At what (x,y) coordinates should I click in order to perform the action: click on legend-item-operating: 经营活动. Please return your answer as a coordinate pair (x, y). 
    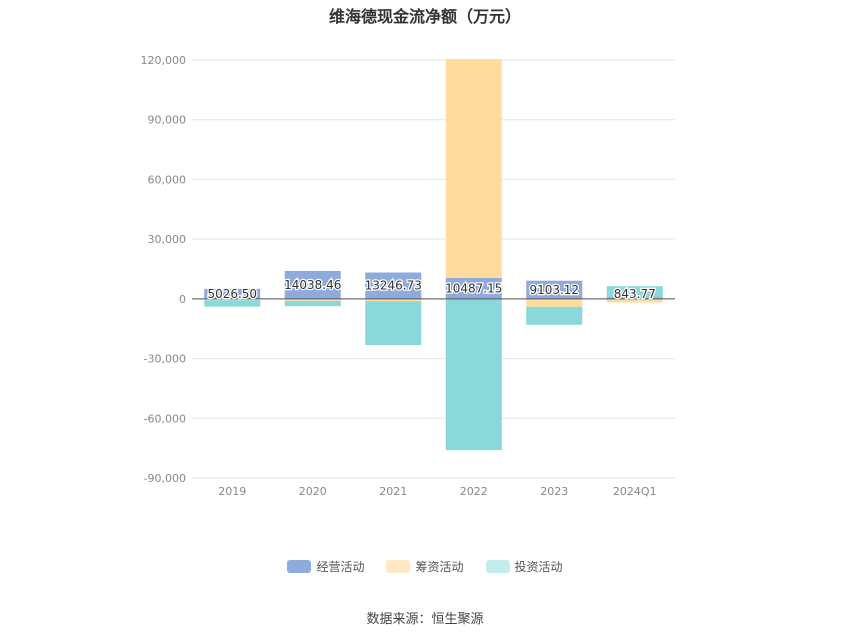
    Looking at the image, I should click on (325, 566).